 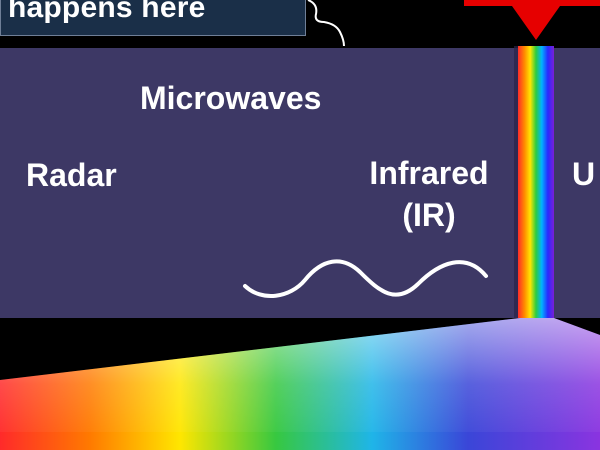 What do you see at coordinates (429, 215) in the screenshot?
I see `infrared-abbrev-label: (IR)` at bounding box center [429, 215].